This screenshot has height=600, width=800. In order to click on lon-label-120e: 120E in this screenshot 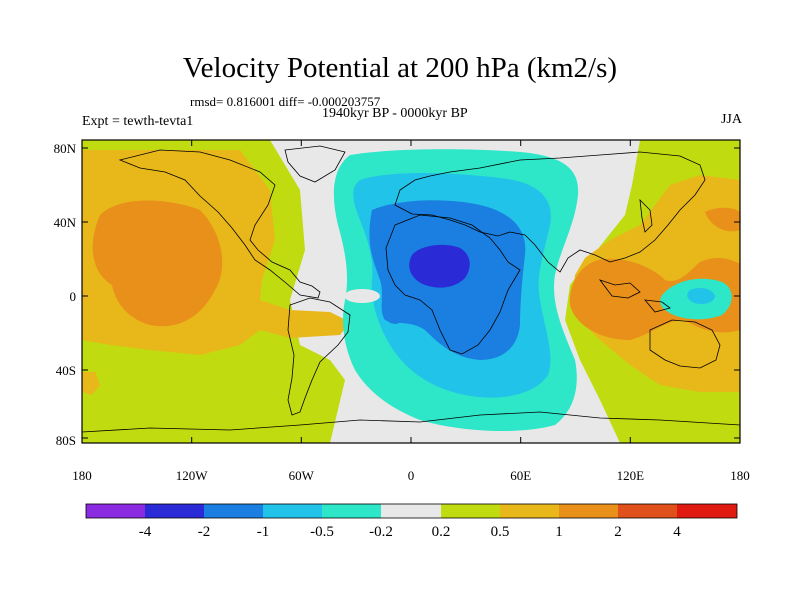, I will do `click(631, 475)`.